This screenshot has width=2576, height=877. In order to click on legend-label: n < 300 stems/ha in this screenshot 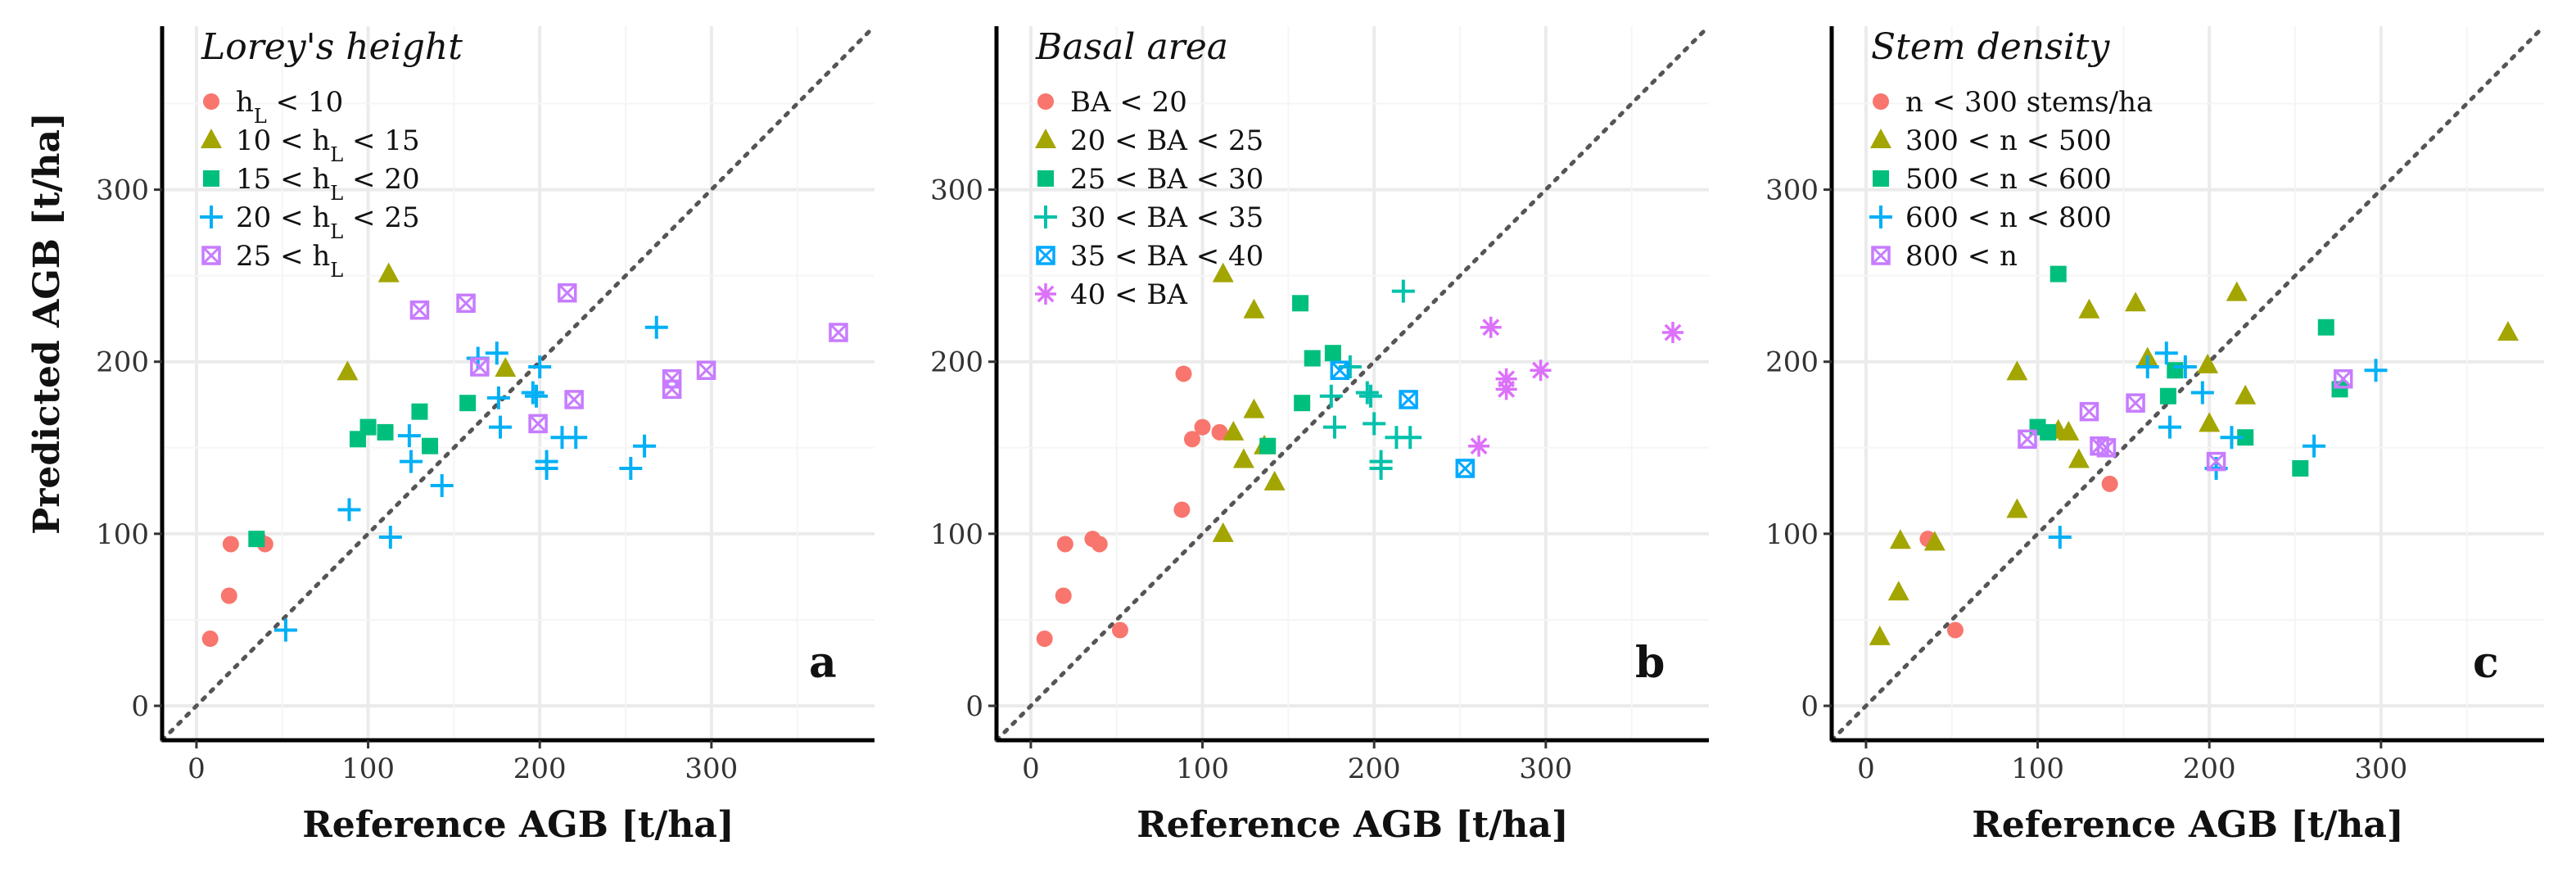, I will do `click(2029, 102)`.